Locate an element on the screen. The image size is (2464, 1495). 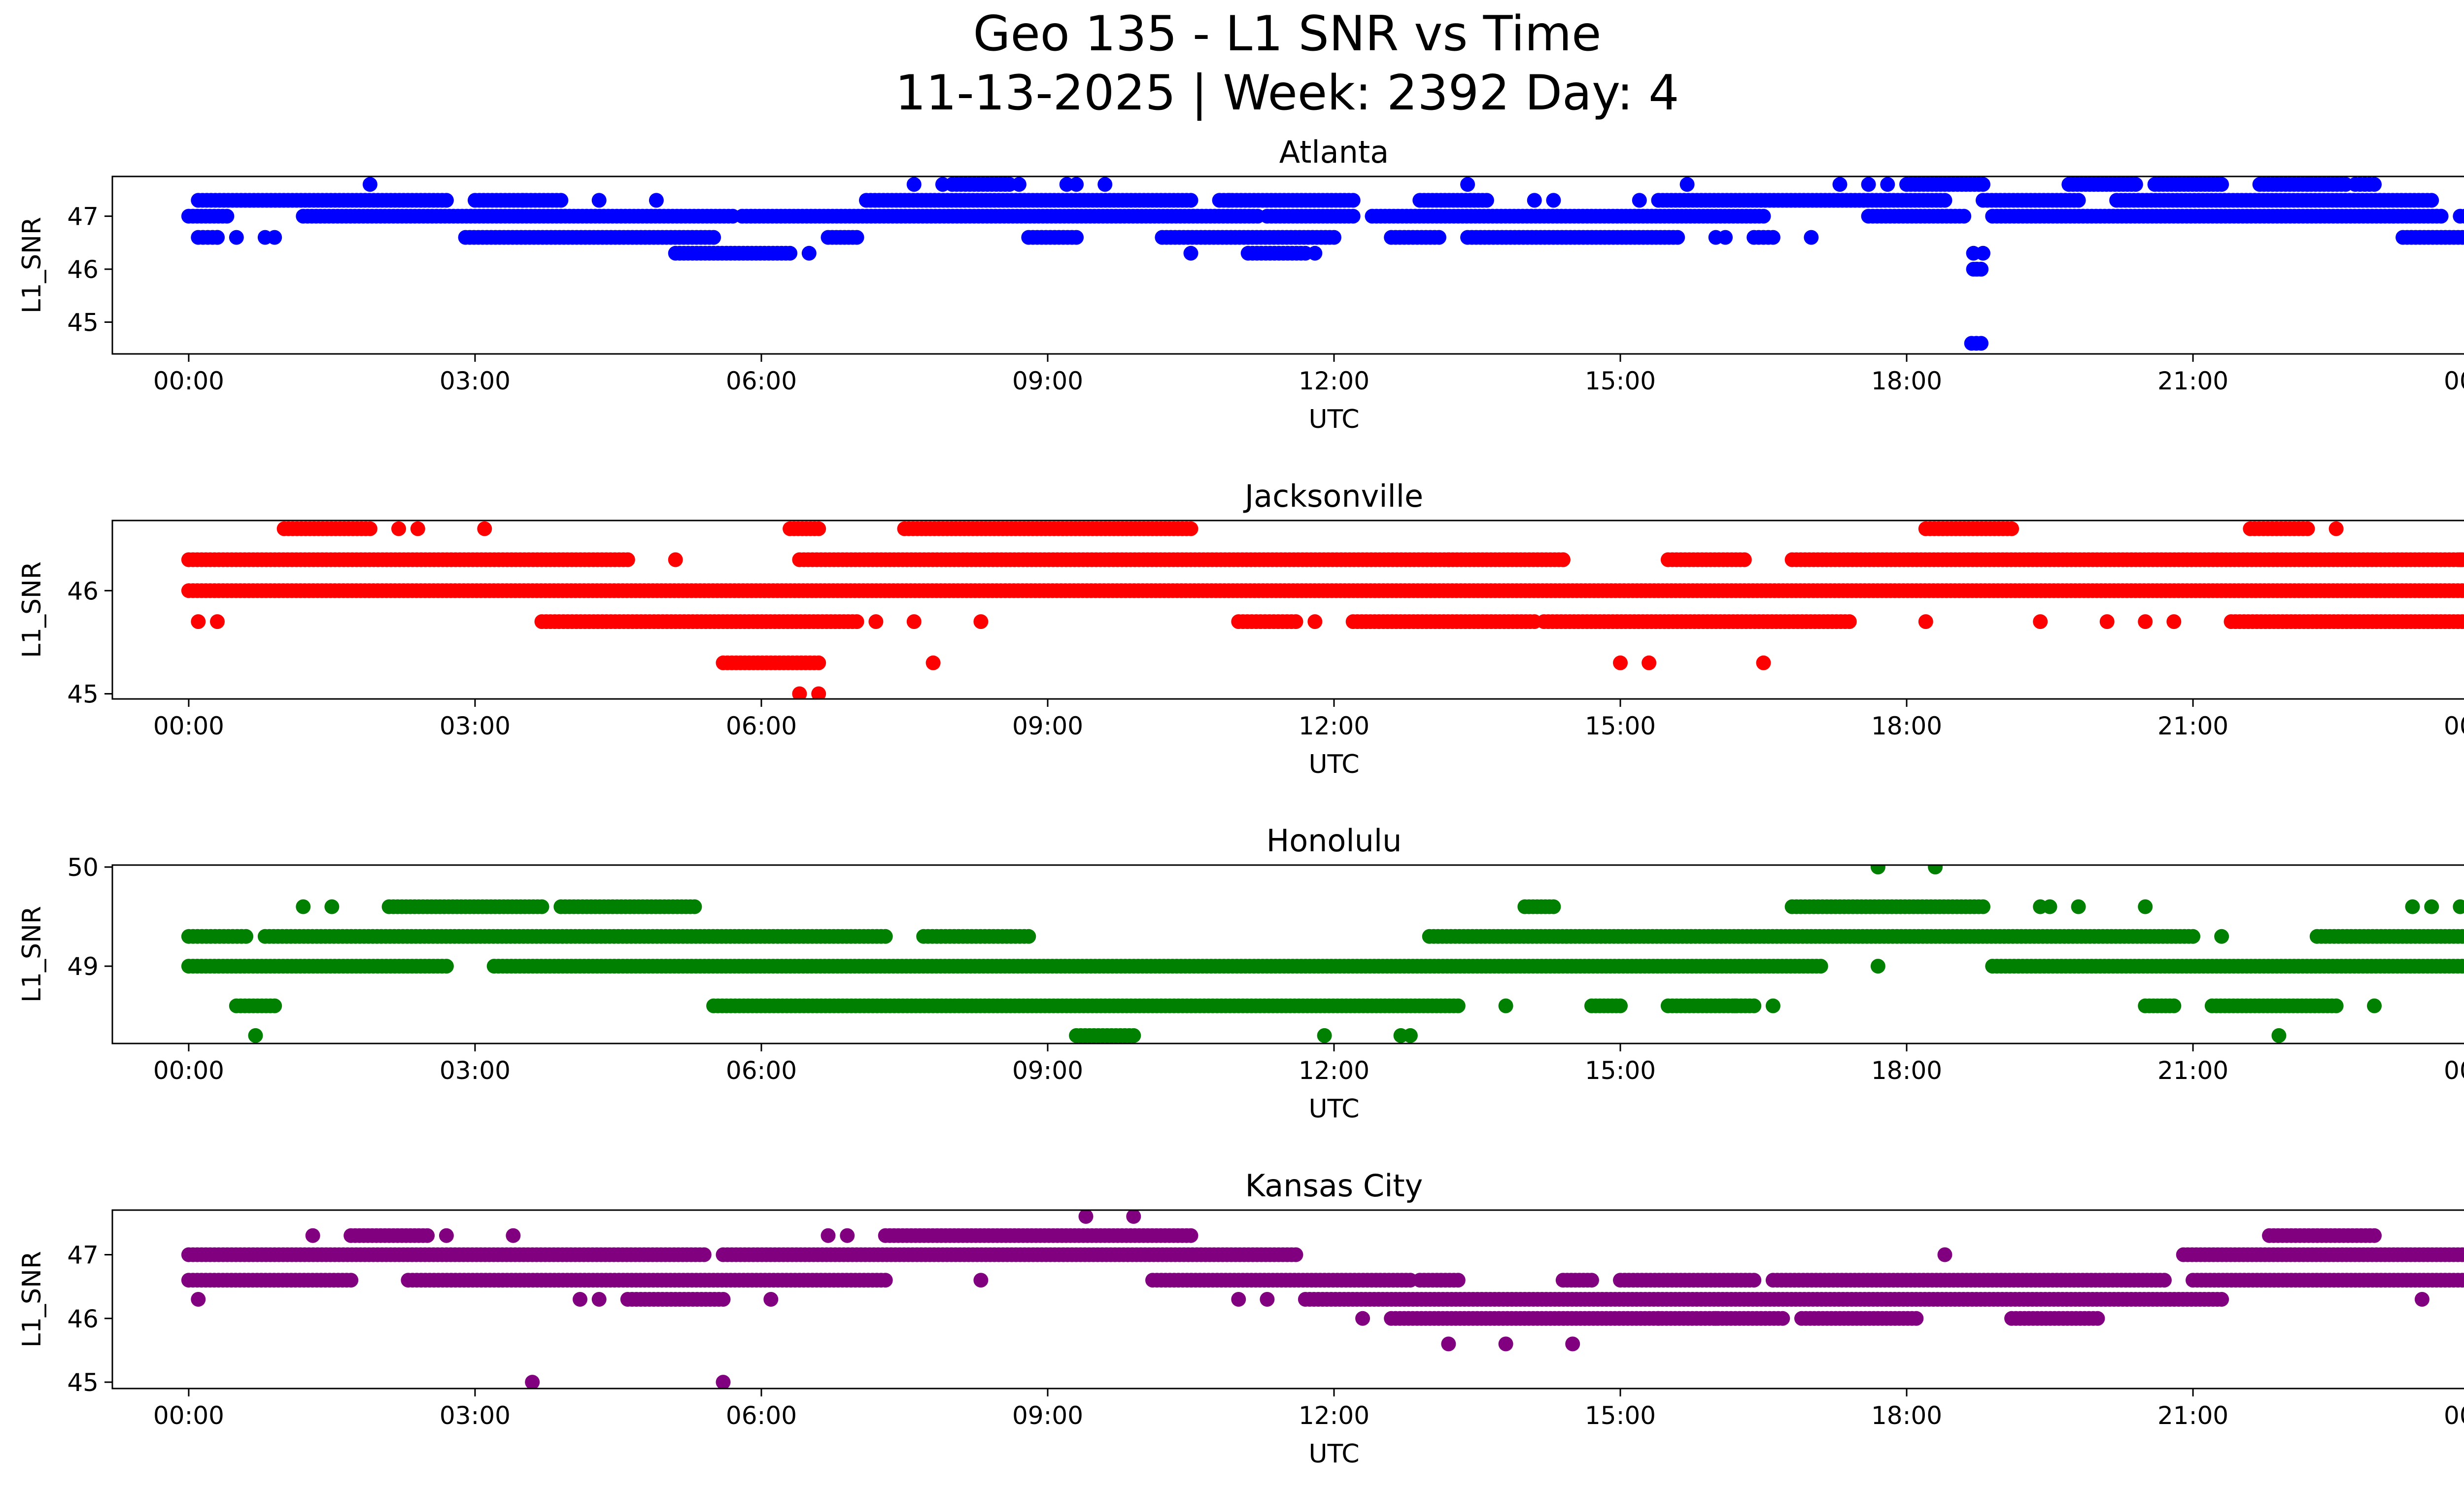
y-tick-label: 46 is located at coordinates (83, 591).